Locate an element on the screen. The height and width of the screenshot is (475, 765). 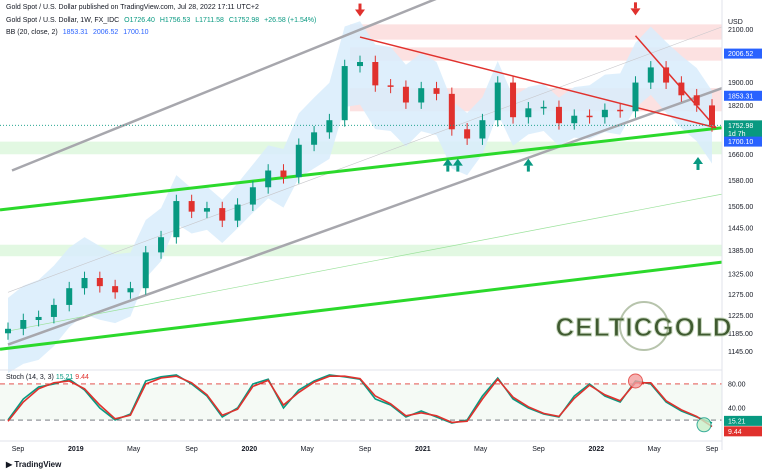
time-tick-label: 2020 is located at coordinates (250, 449).